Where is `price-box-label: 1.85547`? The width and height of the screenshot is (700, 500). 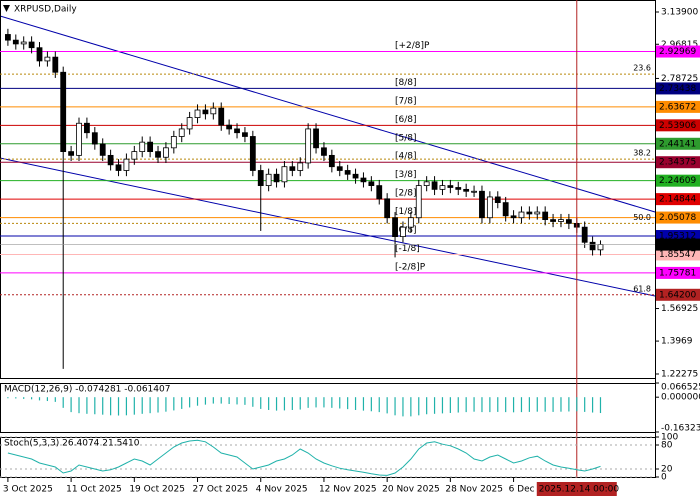 price-box-label: 1.85547 is located at coordinates (677, 255).